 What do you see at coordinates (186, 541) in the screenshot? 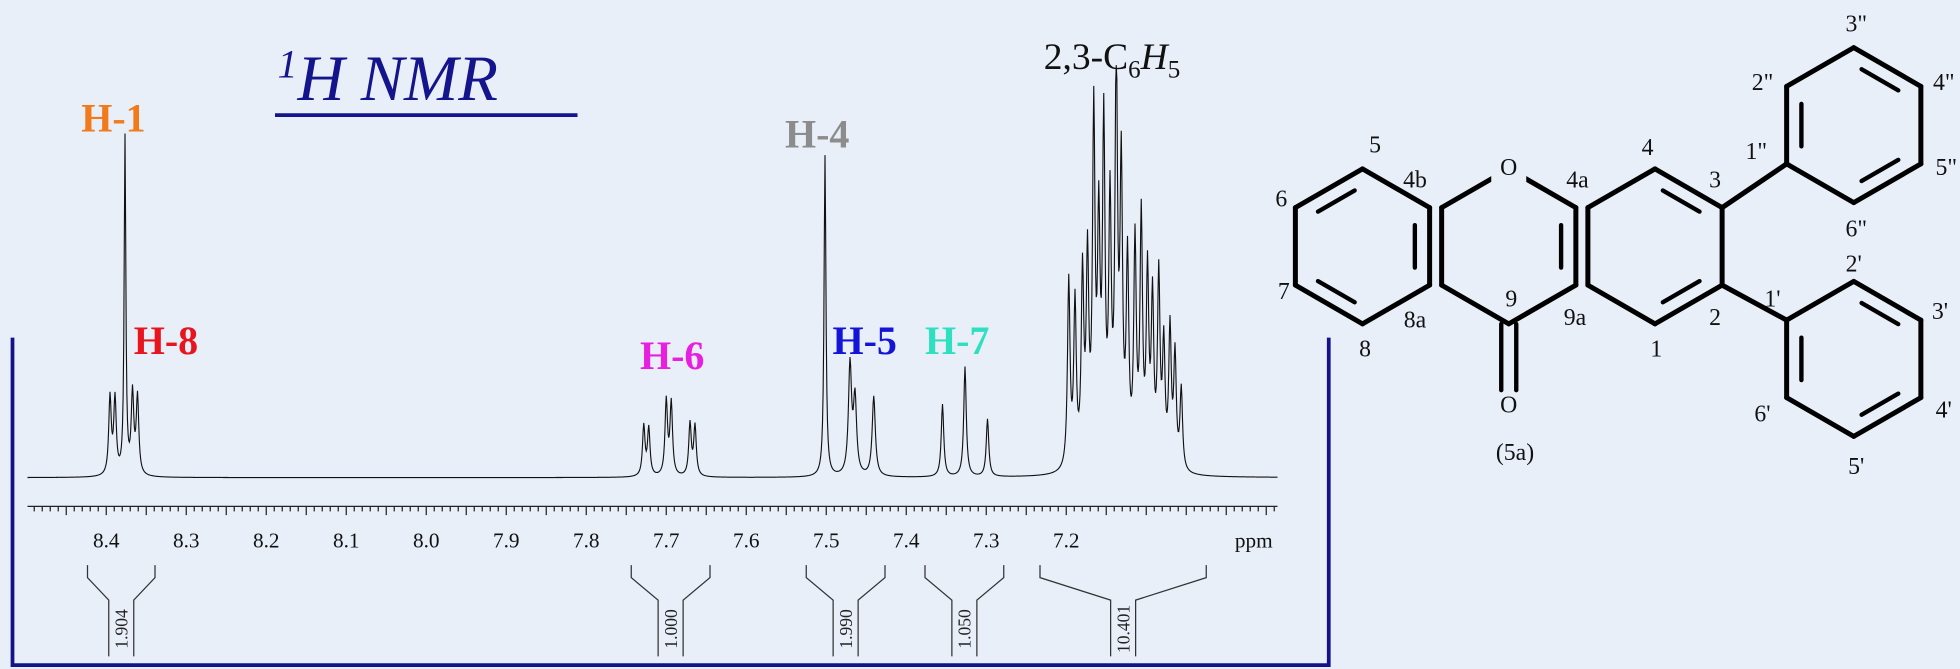
I see `tick-label: 8.3` at bounding box center [186, 541].